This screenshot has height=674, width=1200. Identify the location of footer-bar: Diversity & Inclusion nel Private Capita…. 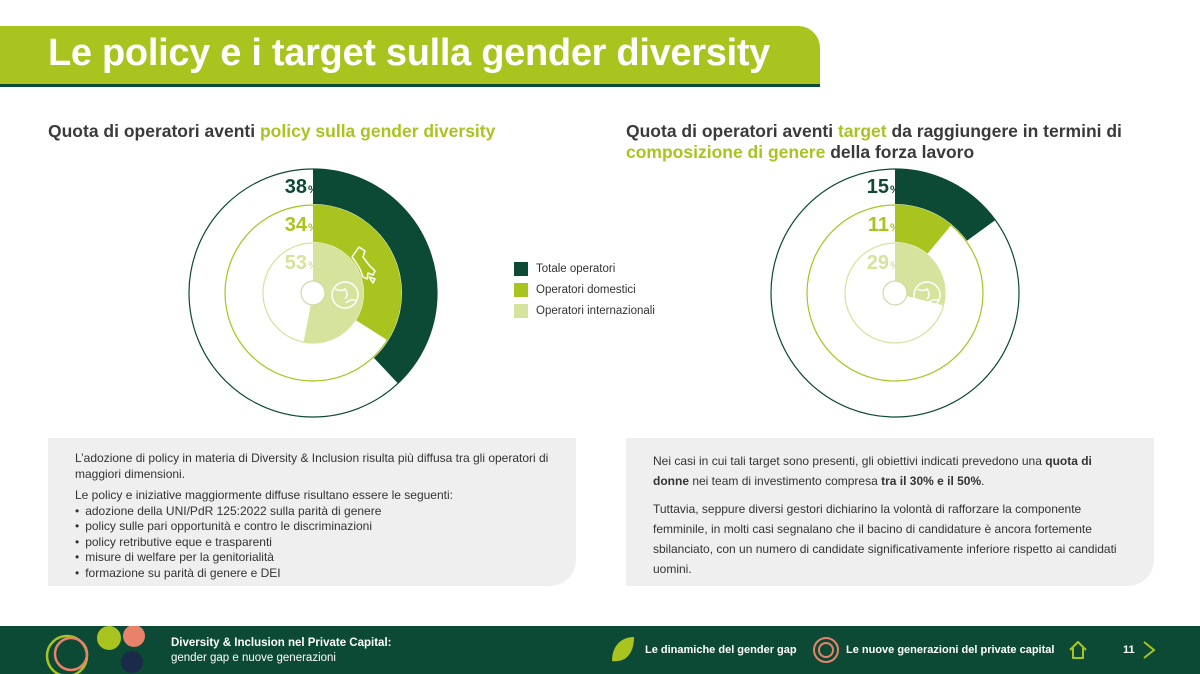
(600, 650).